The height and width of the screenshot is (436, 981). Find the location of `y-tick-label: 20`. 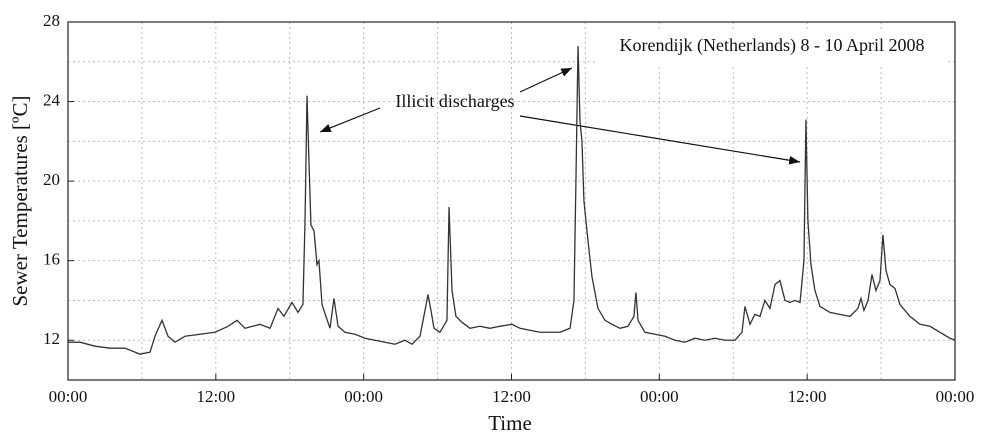

y-tick-label: 20 is located at coordinates (51, 179).